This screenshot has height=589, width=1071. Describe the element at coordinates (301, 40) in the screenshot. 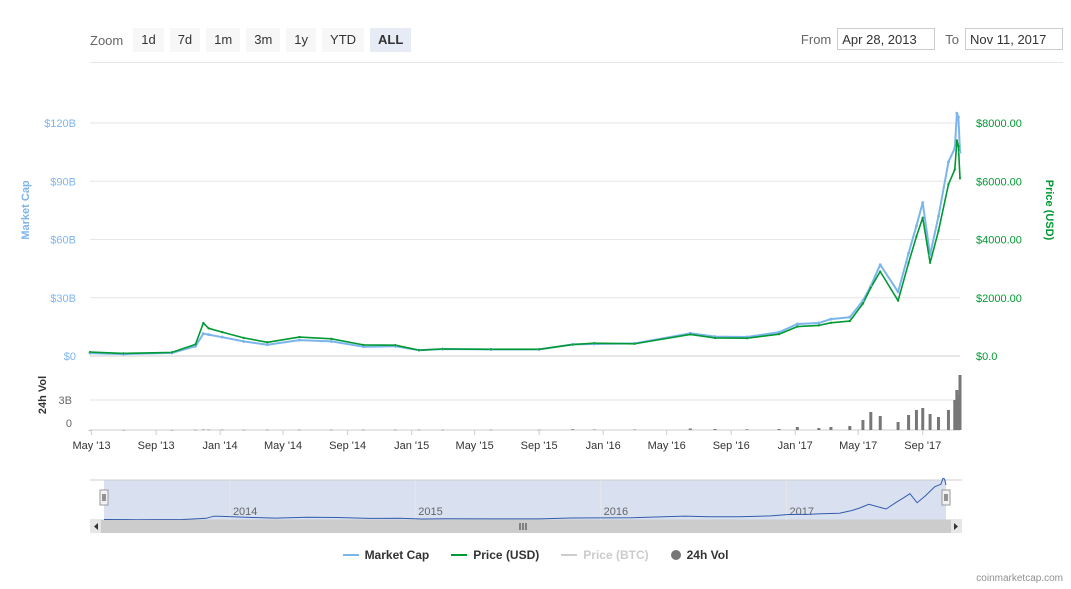

I see `zoom-1y-button: 1y` at that location.